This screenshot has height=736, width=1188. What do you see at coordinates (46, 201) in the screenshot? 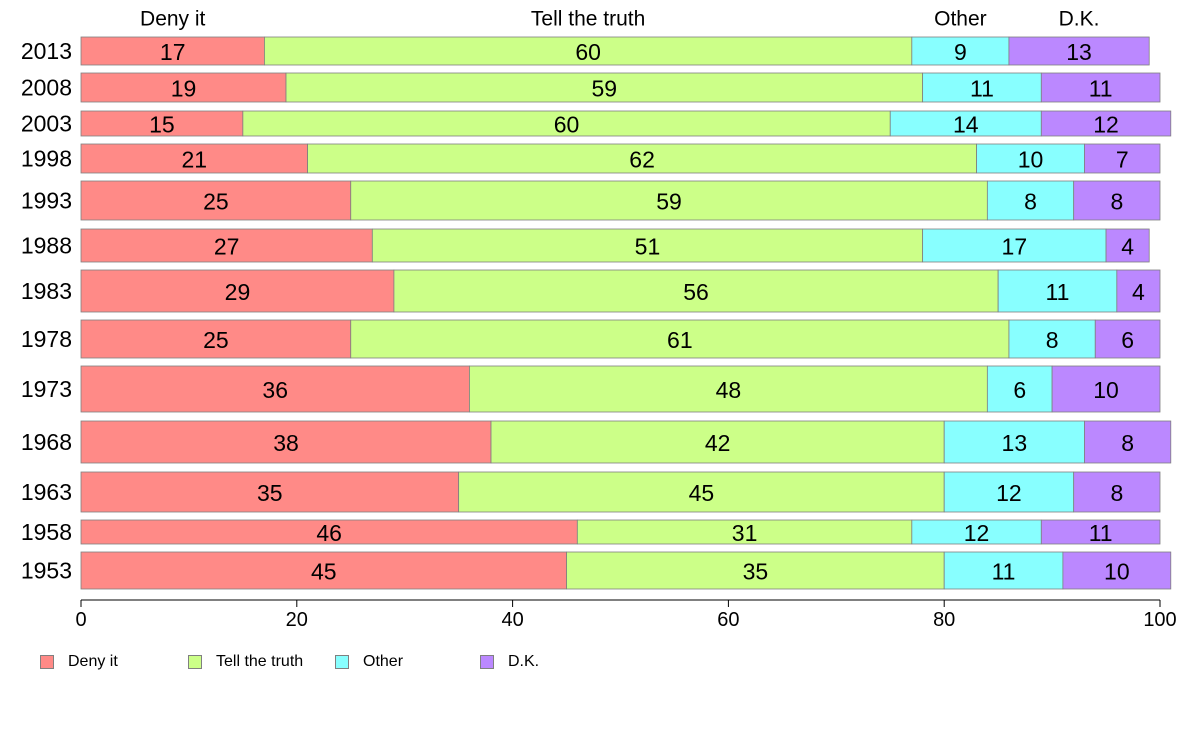
I see `y-tick-label: 1993` at bounding box center [46, 201].